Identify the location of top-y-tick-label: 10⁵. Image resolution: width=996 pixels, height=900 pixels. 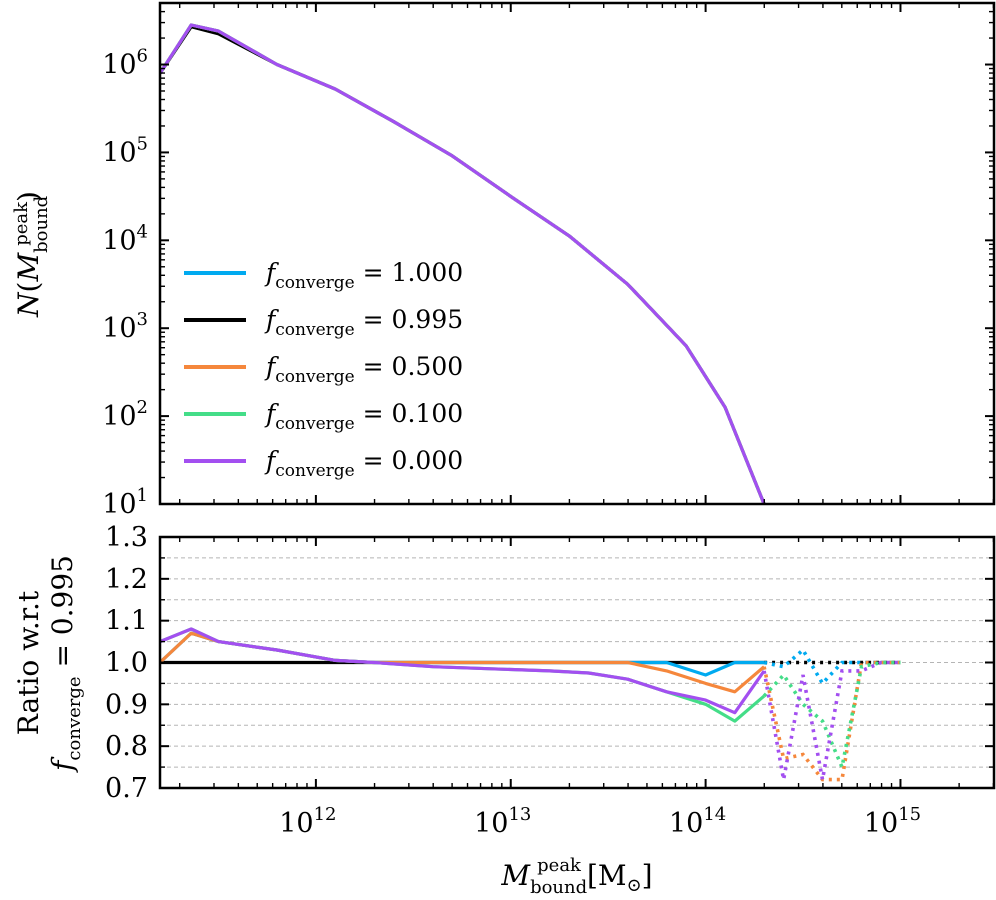
(125, 150).